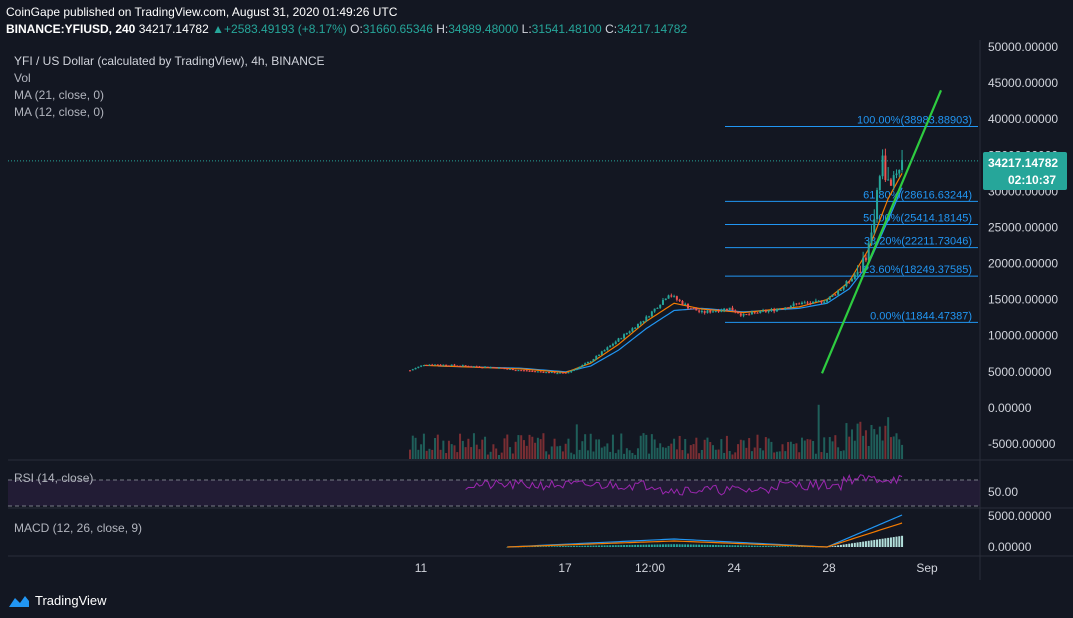  What do you see at coordinates (684, 484) in the screenshot?
I see `rsi-line` at bounding box center [684, 484].